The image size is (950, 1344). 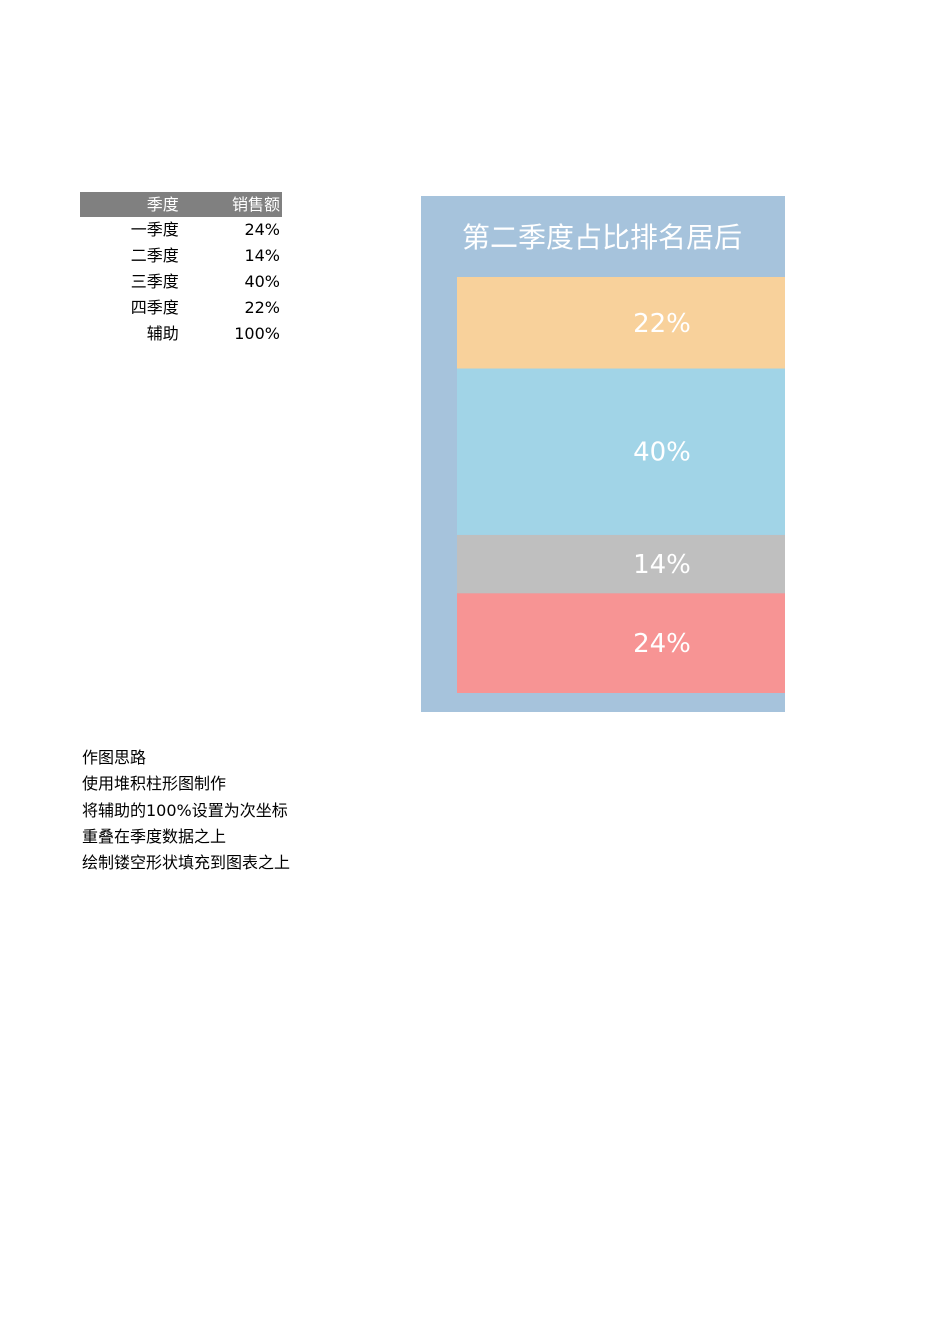 What do you see at coordinates (662, 565) in the screenshot?
I see `bar-label-2: 14%` at bounding box center [662, 565].